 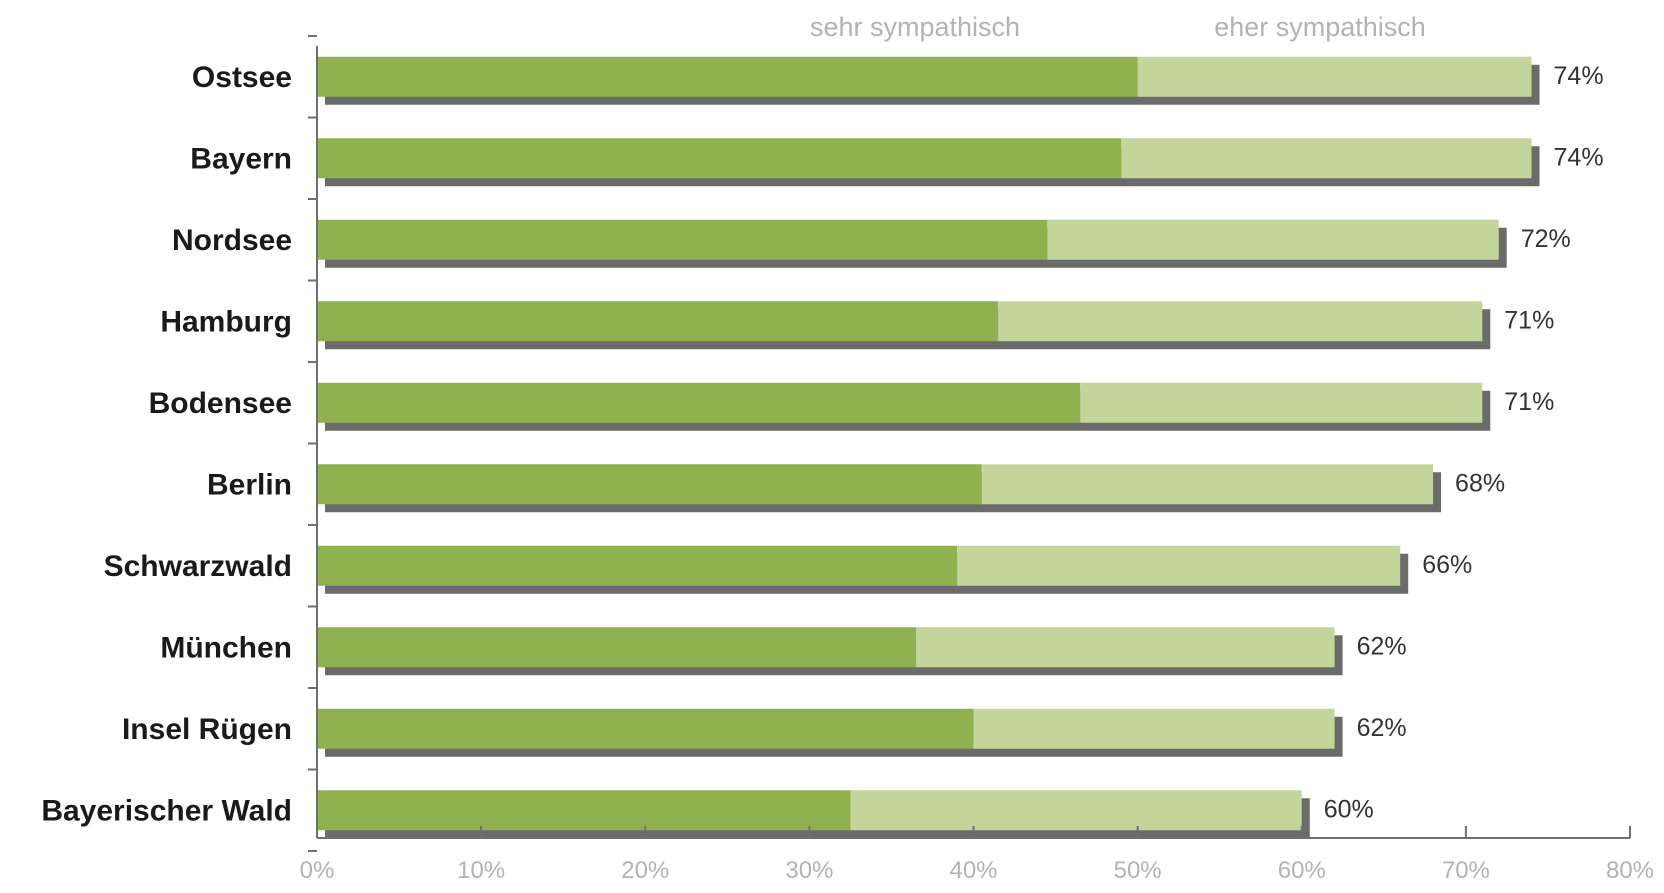 I want to click on category-label: Bayern, so click(x=241, y=158).